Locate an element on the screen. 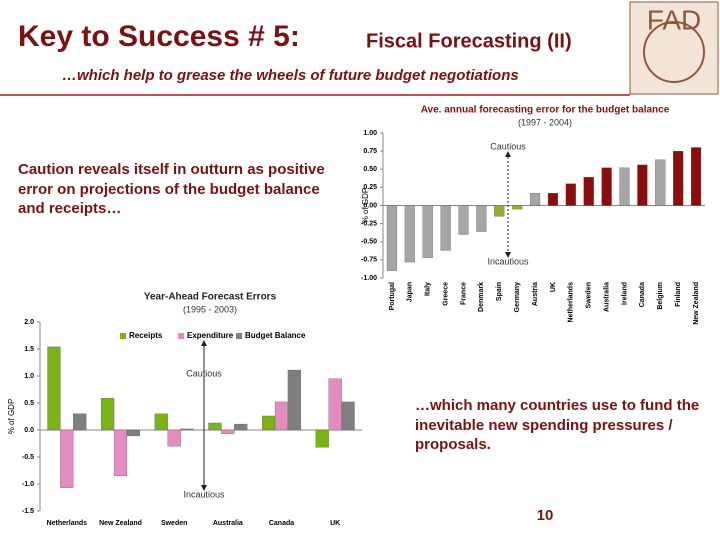  x-tick-label: Austria is located at coordinates (535, 294).